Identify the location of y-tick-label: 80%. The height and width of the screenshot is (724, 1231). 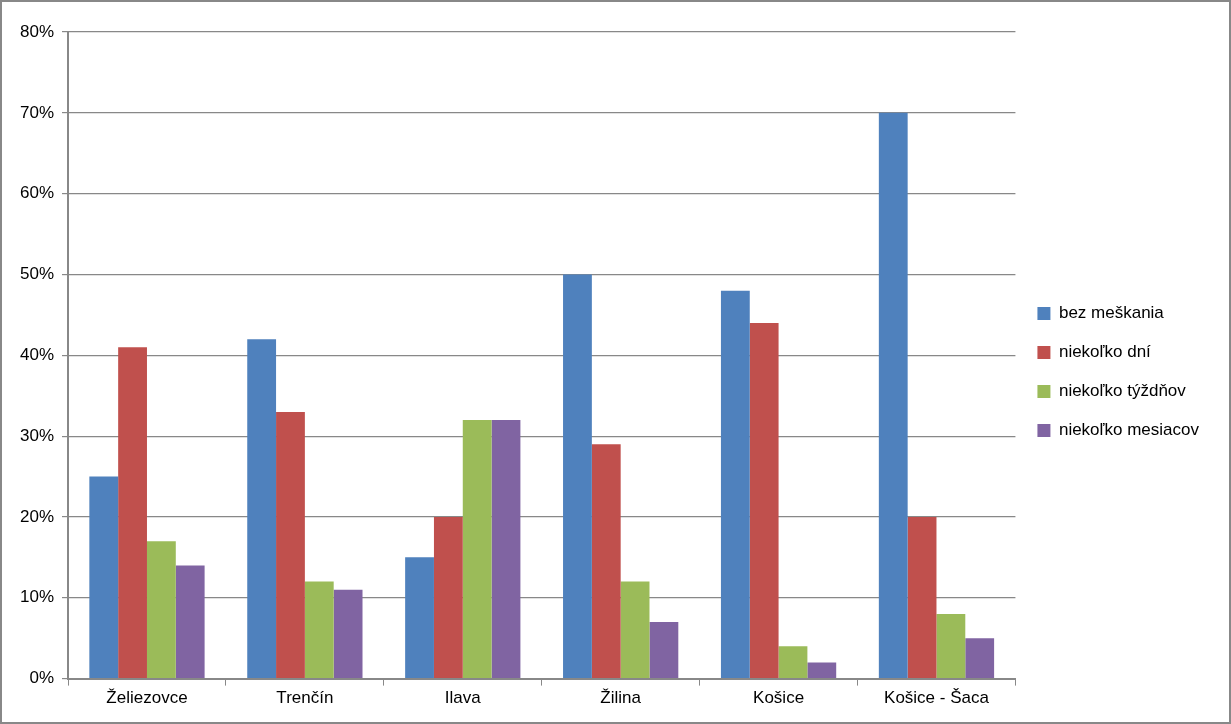
(37, 31).